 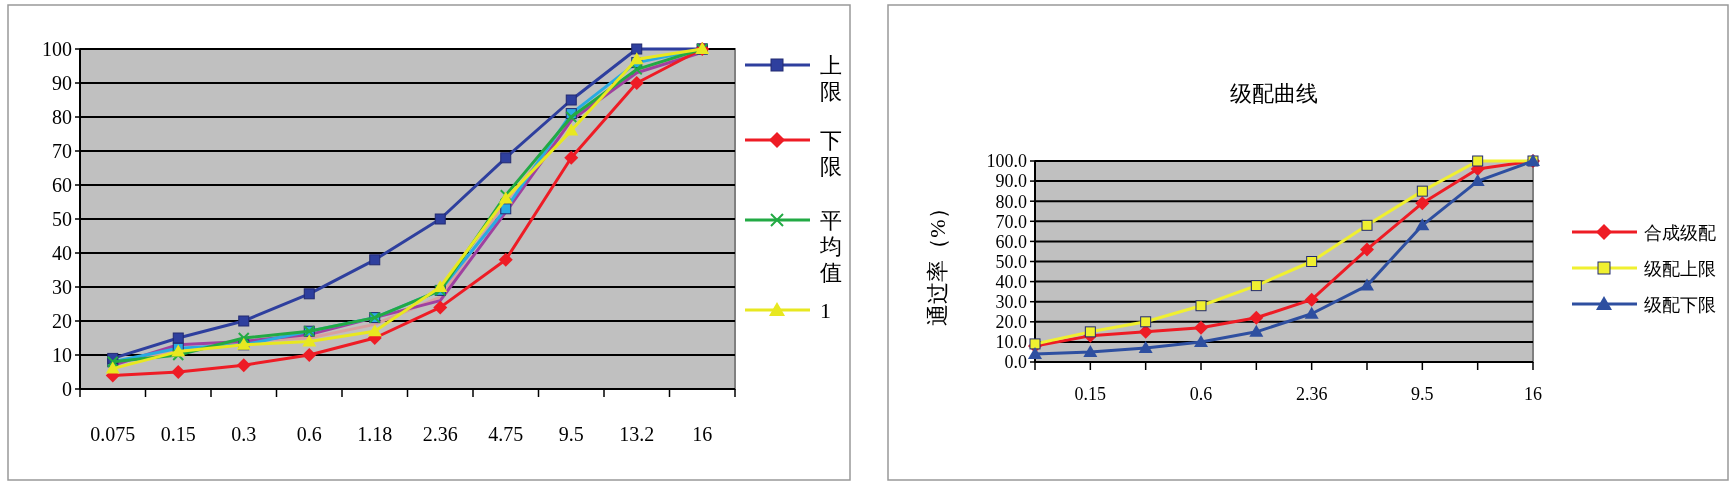 What do you see at coordinates (825, 310) in the screenshot?
I see `legend-label: 1` at bounding box center [825, 310].